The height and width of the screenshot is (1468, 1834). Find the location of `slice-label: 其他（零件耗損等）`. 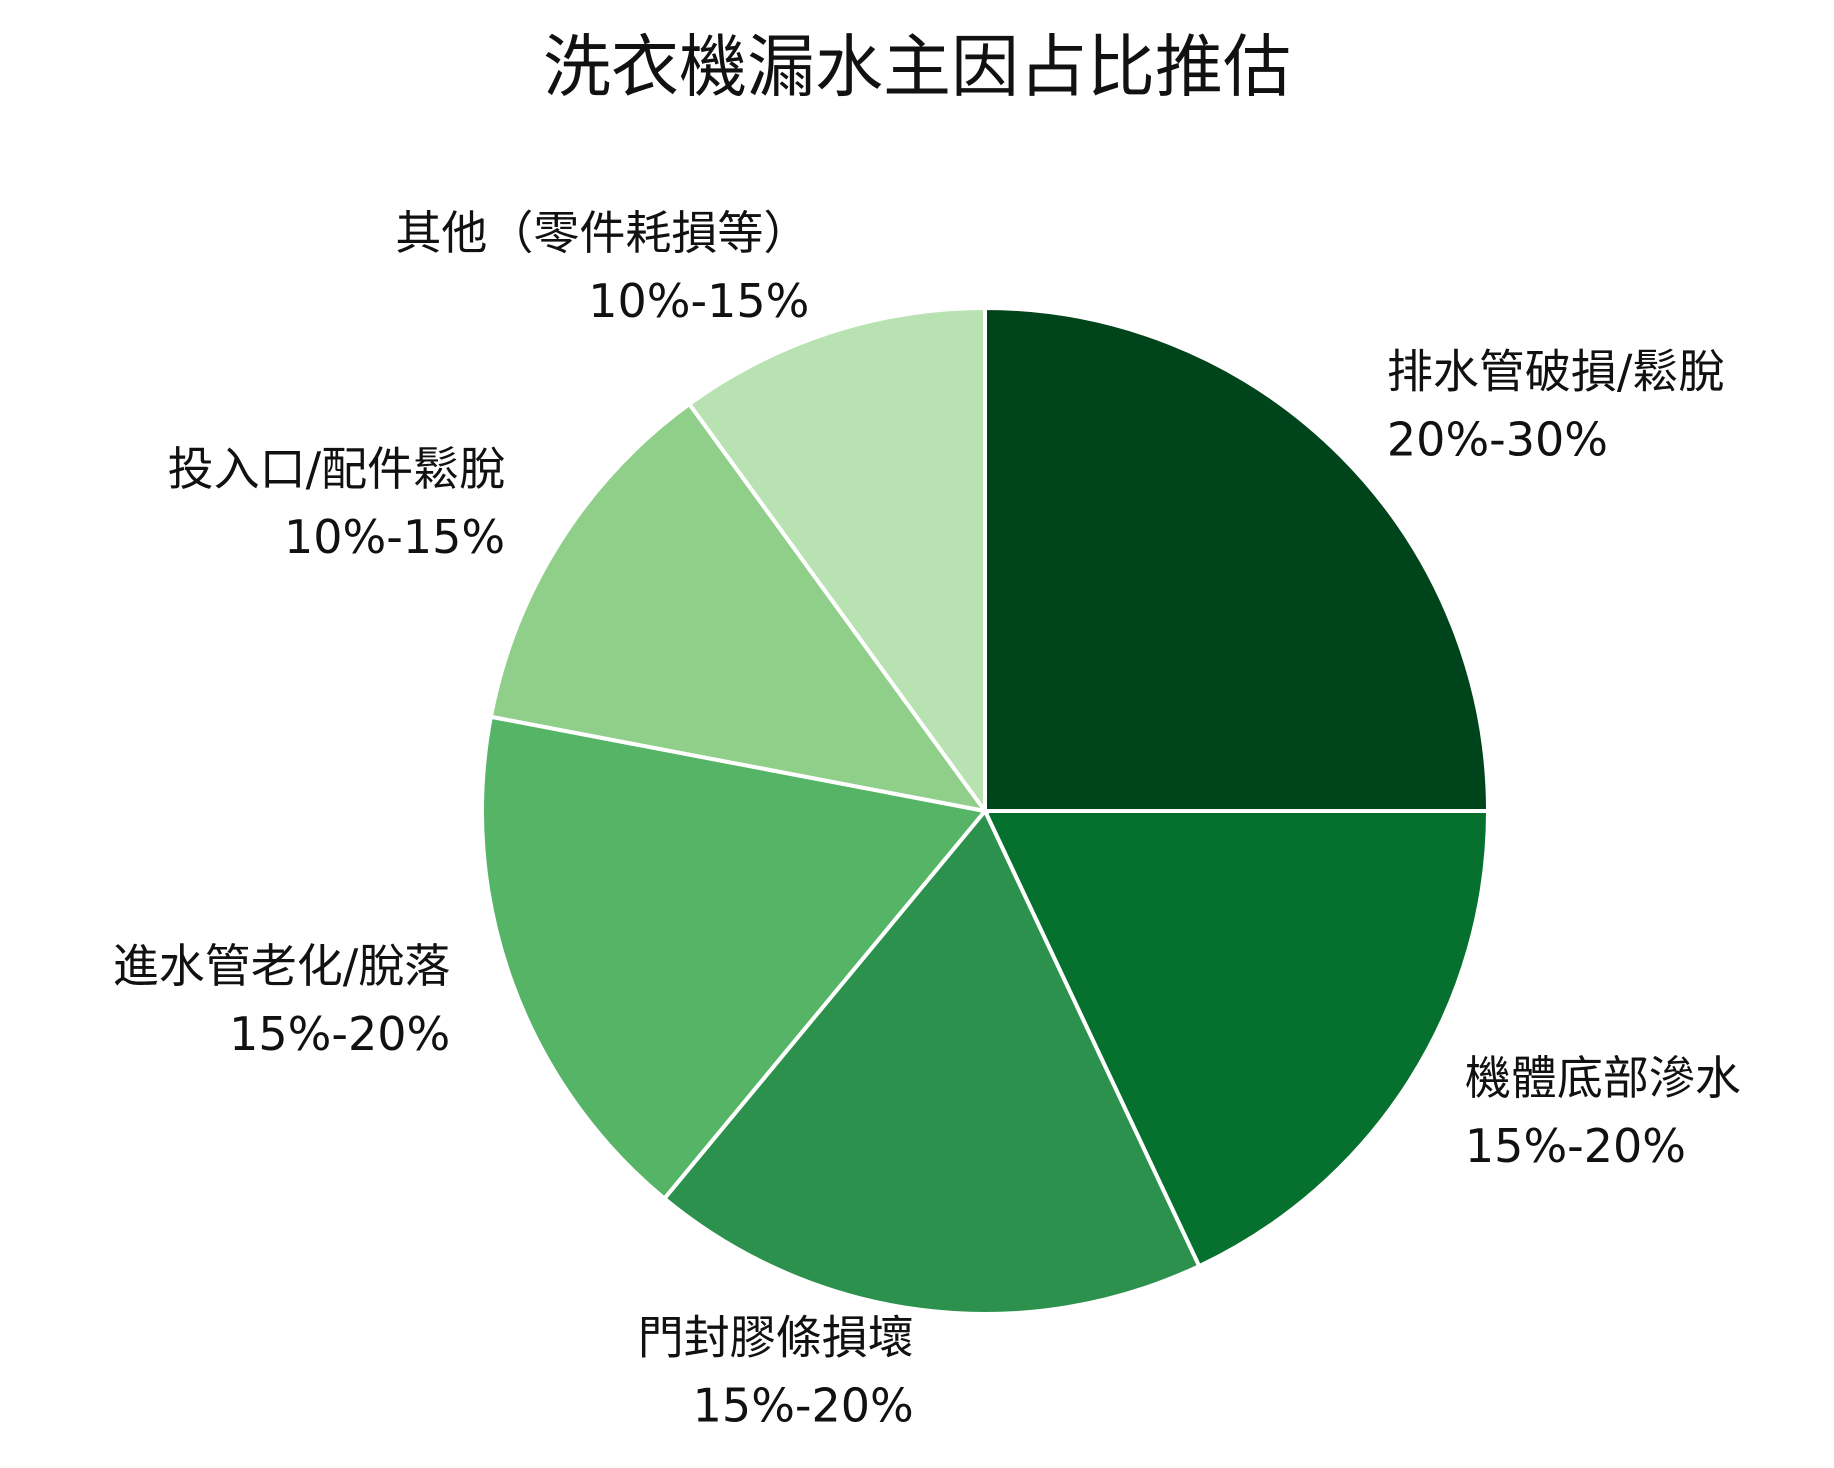

slice-label: 其他（零件耗損等） is located at coordinates (602, 233).